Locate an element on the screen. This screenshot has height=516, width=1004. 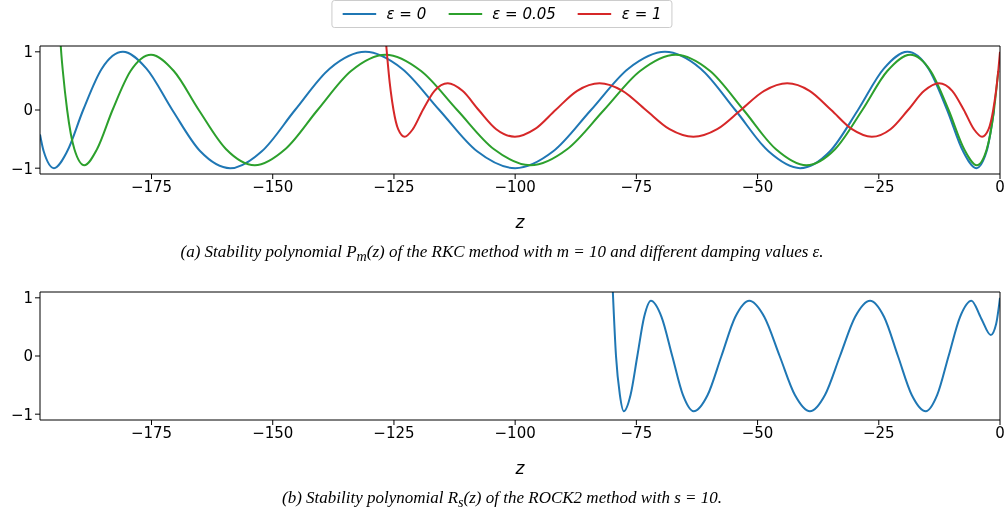
legend-label: ε = 0 is located at coordinates (406, 14).